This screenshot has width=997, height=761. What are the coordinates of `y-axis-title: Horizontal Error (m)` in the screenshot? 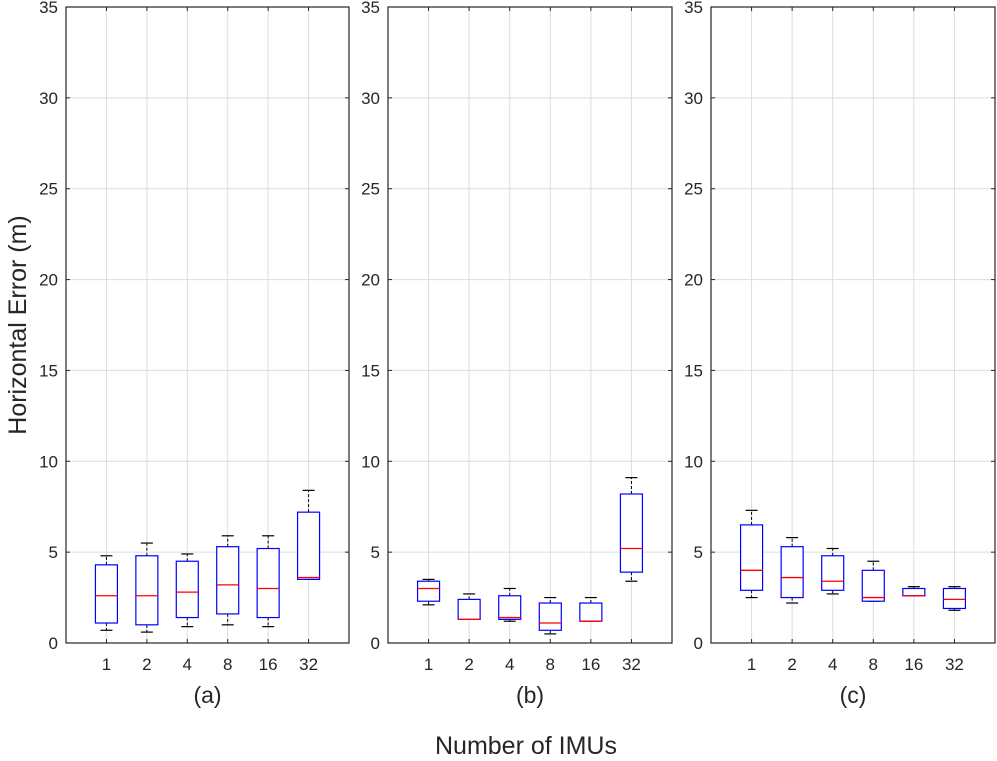 It's located at (18, 324).